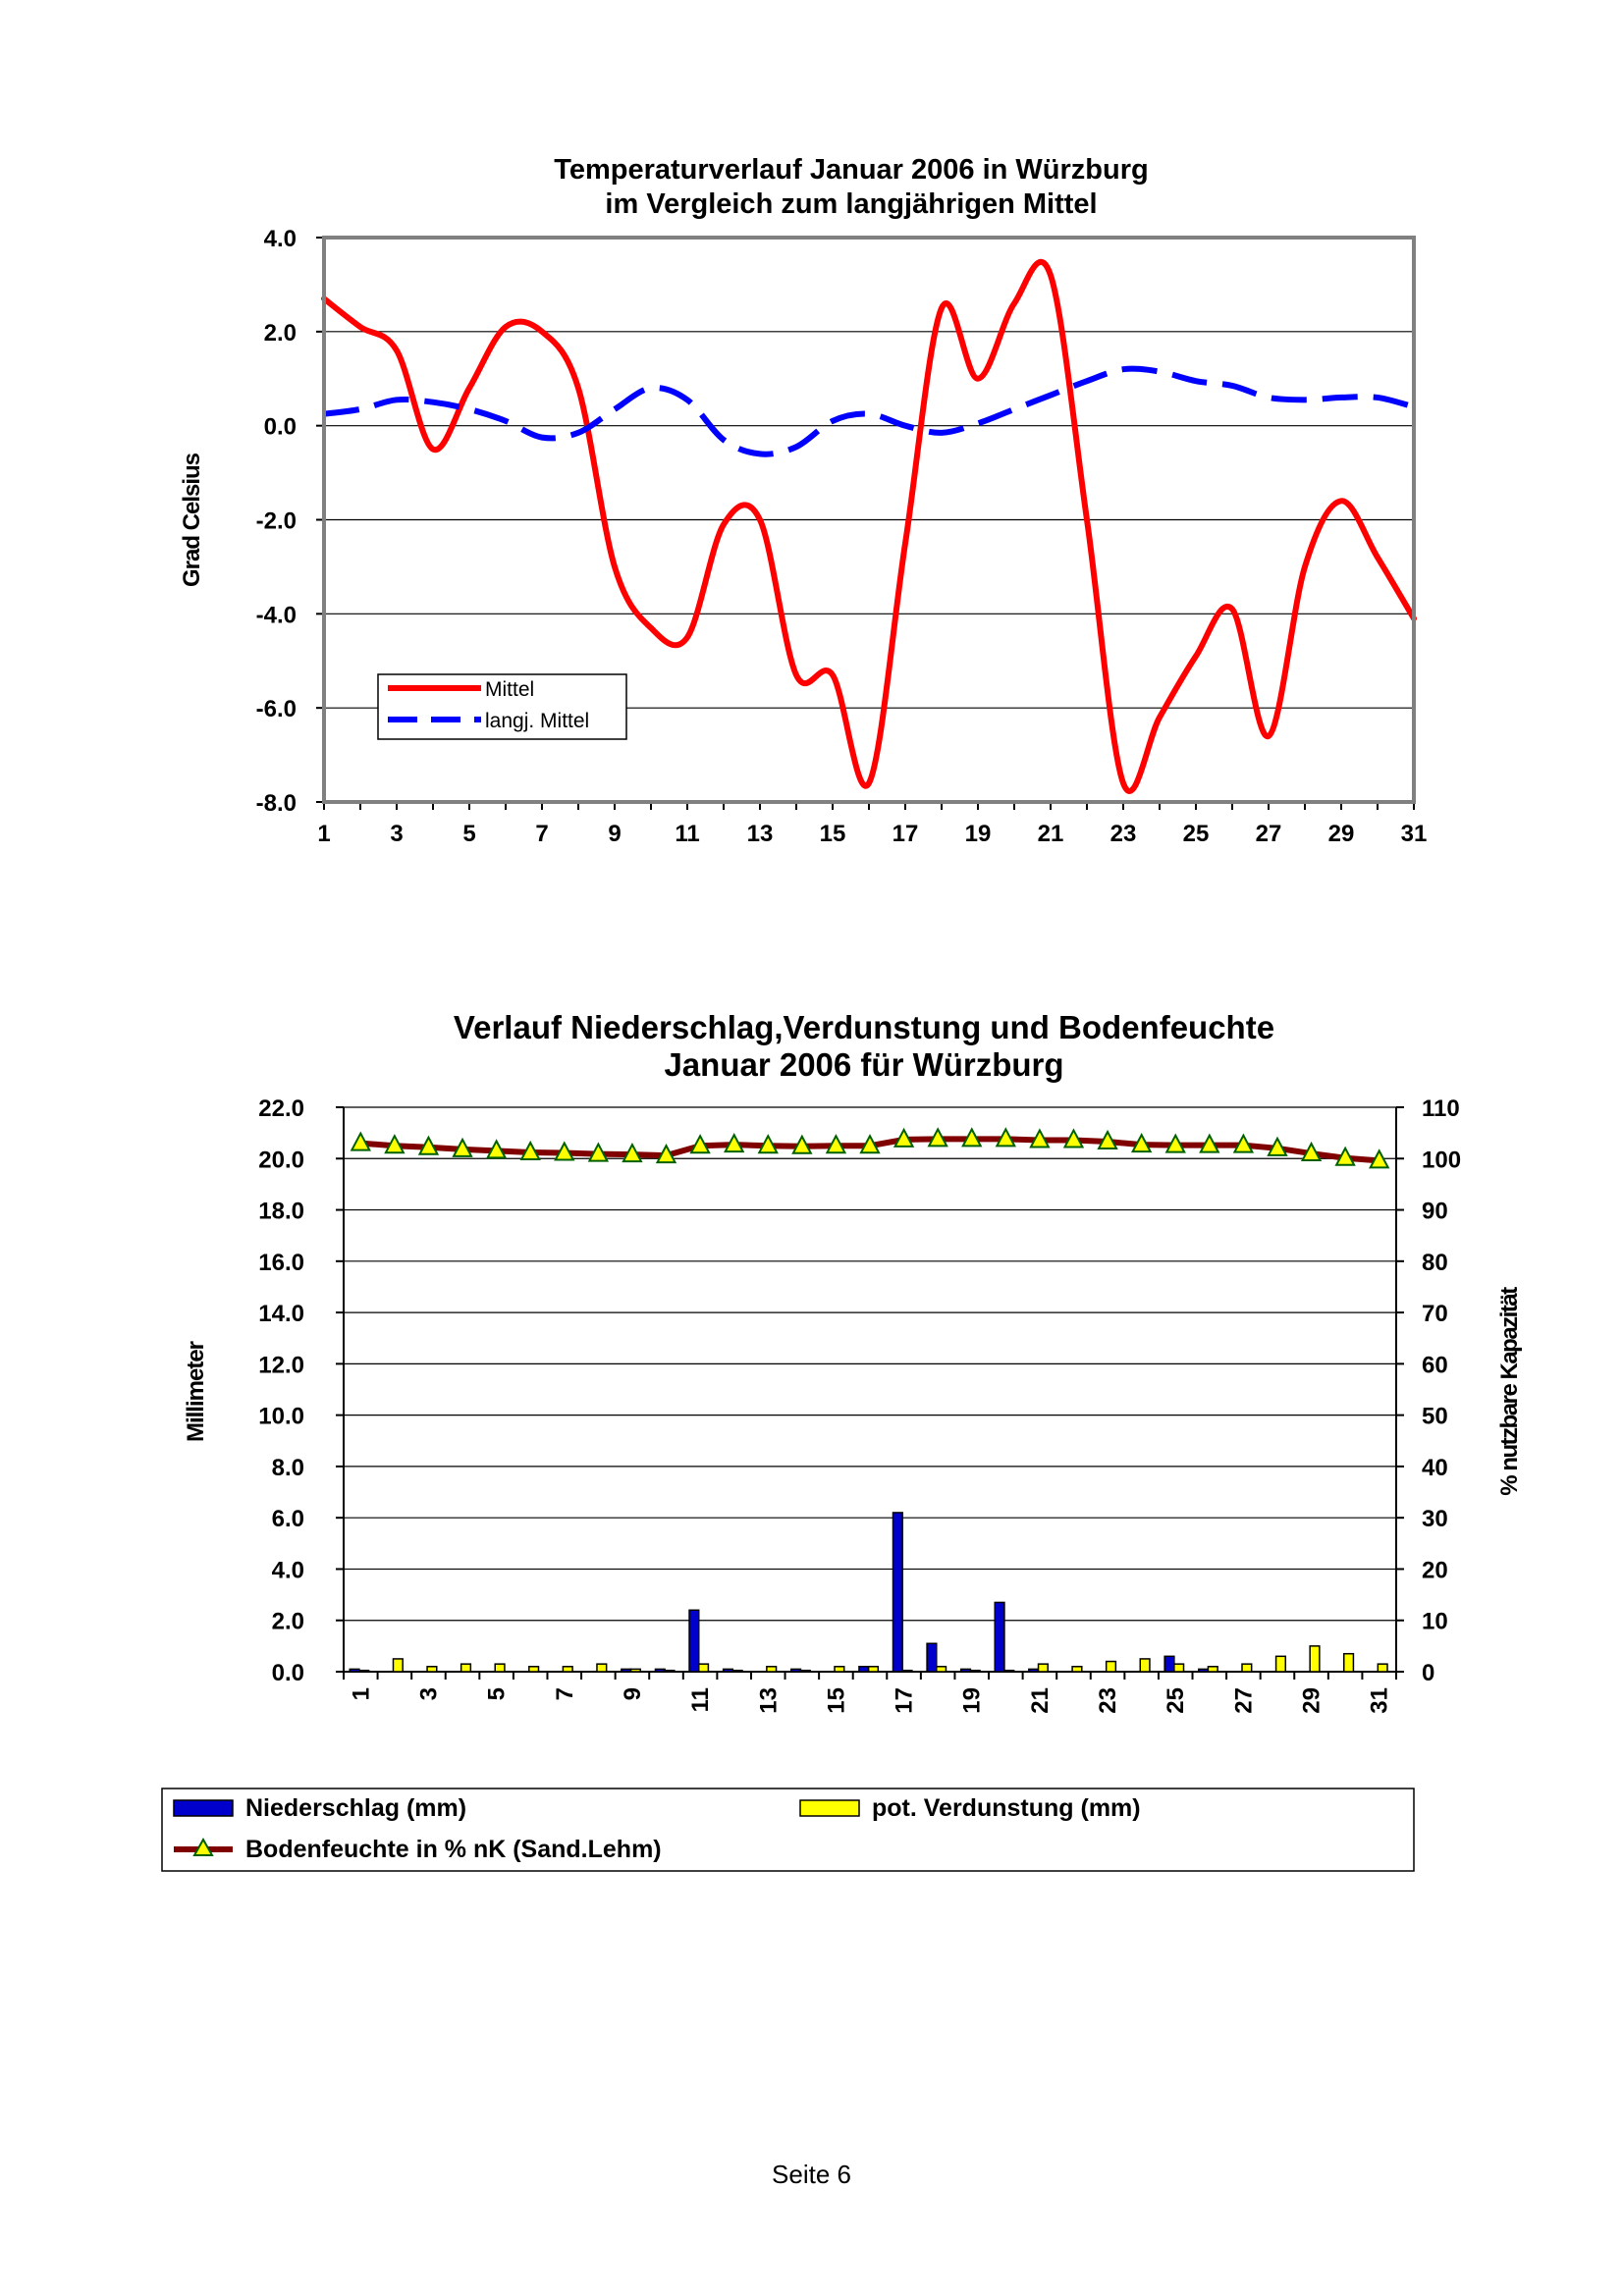  What do you see at coordinates (203, 1847) in the screenshot?
I see `legend-marker-bodenfeuchte` at bounding box center [203, 1847].